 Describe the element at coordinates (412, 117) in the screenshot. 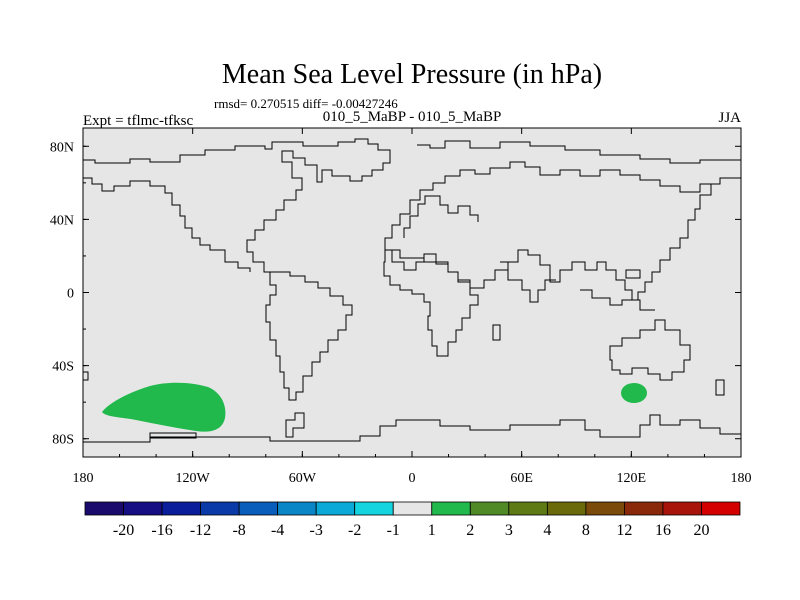

I see `subtitle: 010_5_MaBP - 010_5_MaBP` at that location.